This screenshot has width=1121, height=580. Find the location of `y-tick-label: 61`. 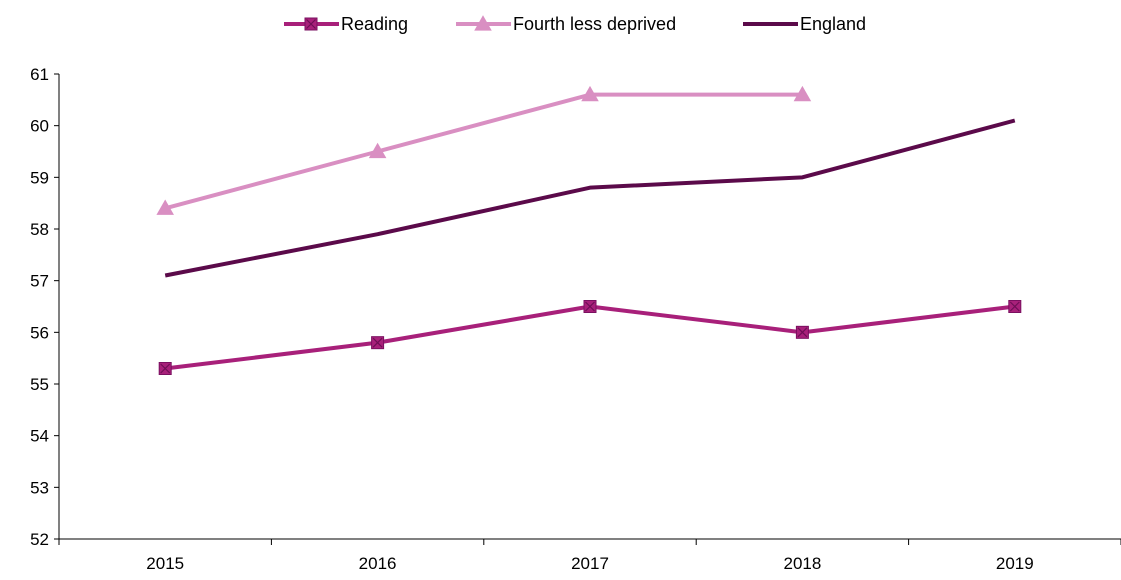

y-tick-label: 61 is located at coordinates (39, 74).